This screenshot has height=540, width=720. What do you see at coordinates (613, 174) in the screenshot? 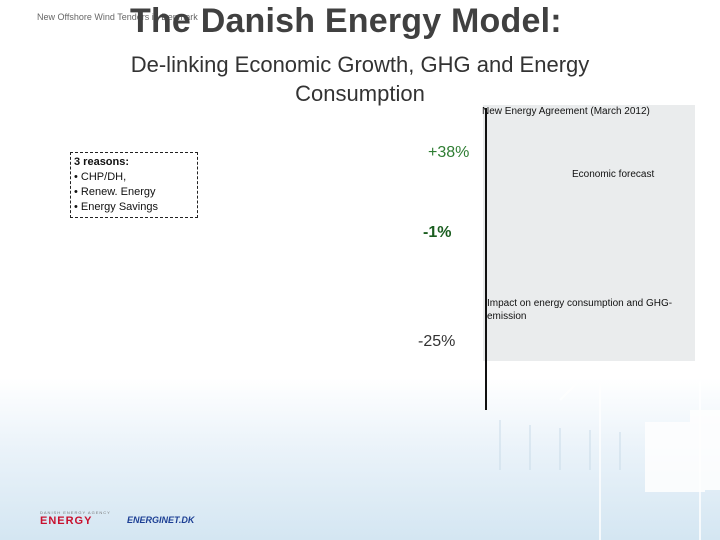
I see `economic-forecast-label: Economic forecast` at bounding box center [613, 174].